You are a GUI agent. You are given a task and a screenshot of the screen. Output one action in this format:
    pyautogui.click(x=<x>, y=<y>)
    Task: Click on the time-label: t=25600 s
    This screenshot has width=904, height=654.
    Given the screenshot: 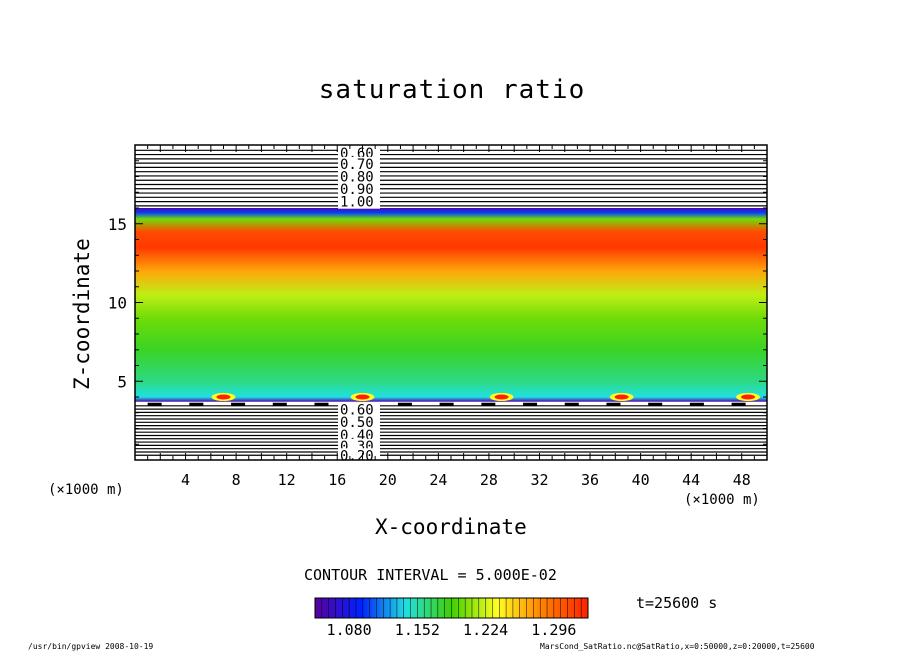 What is the action you would take?
    pyautogui.click(x=677, y=603)
    